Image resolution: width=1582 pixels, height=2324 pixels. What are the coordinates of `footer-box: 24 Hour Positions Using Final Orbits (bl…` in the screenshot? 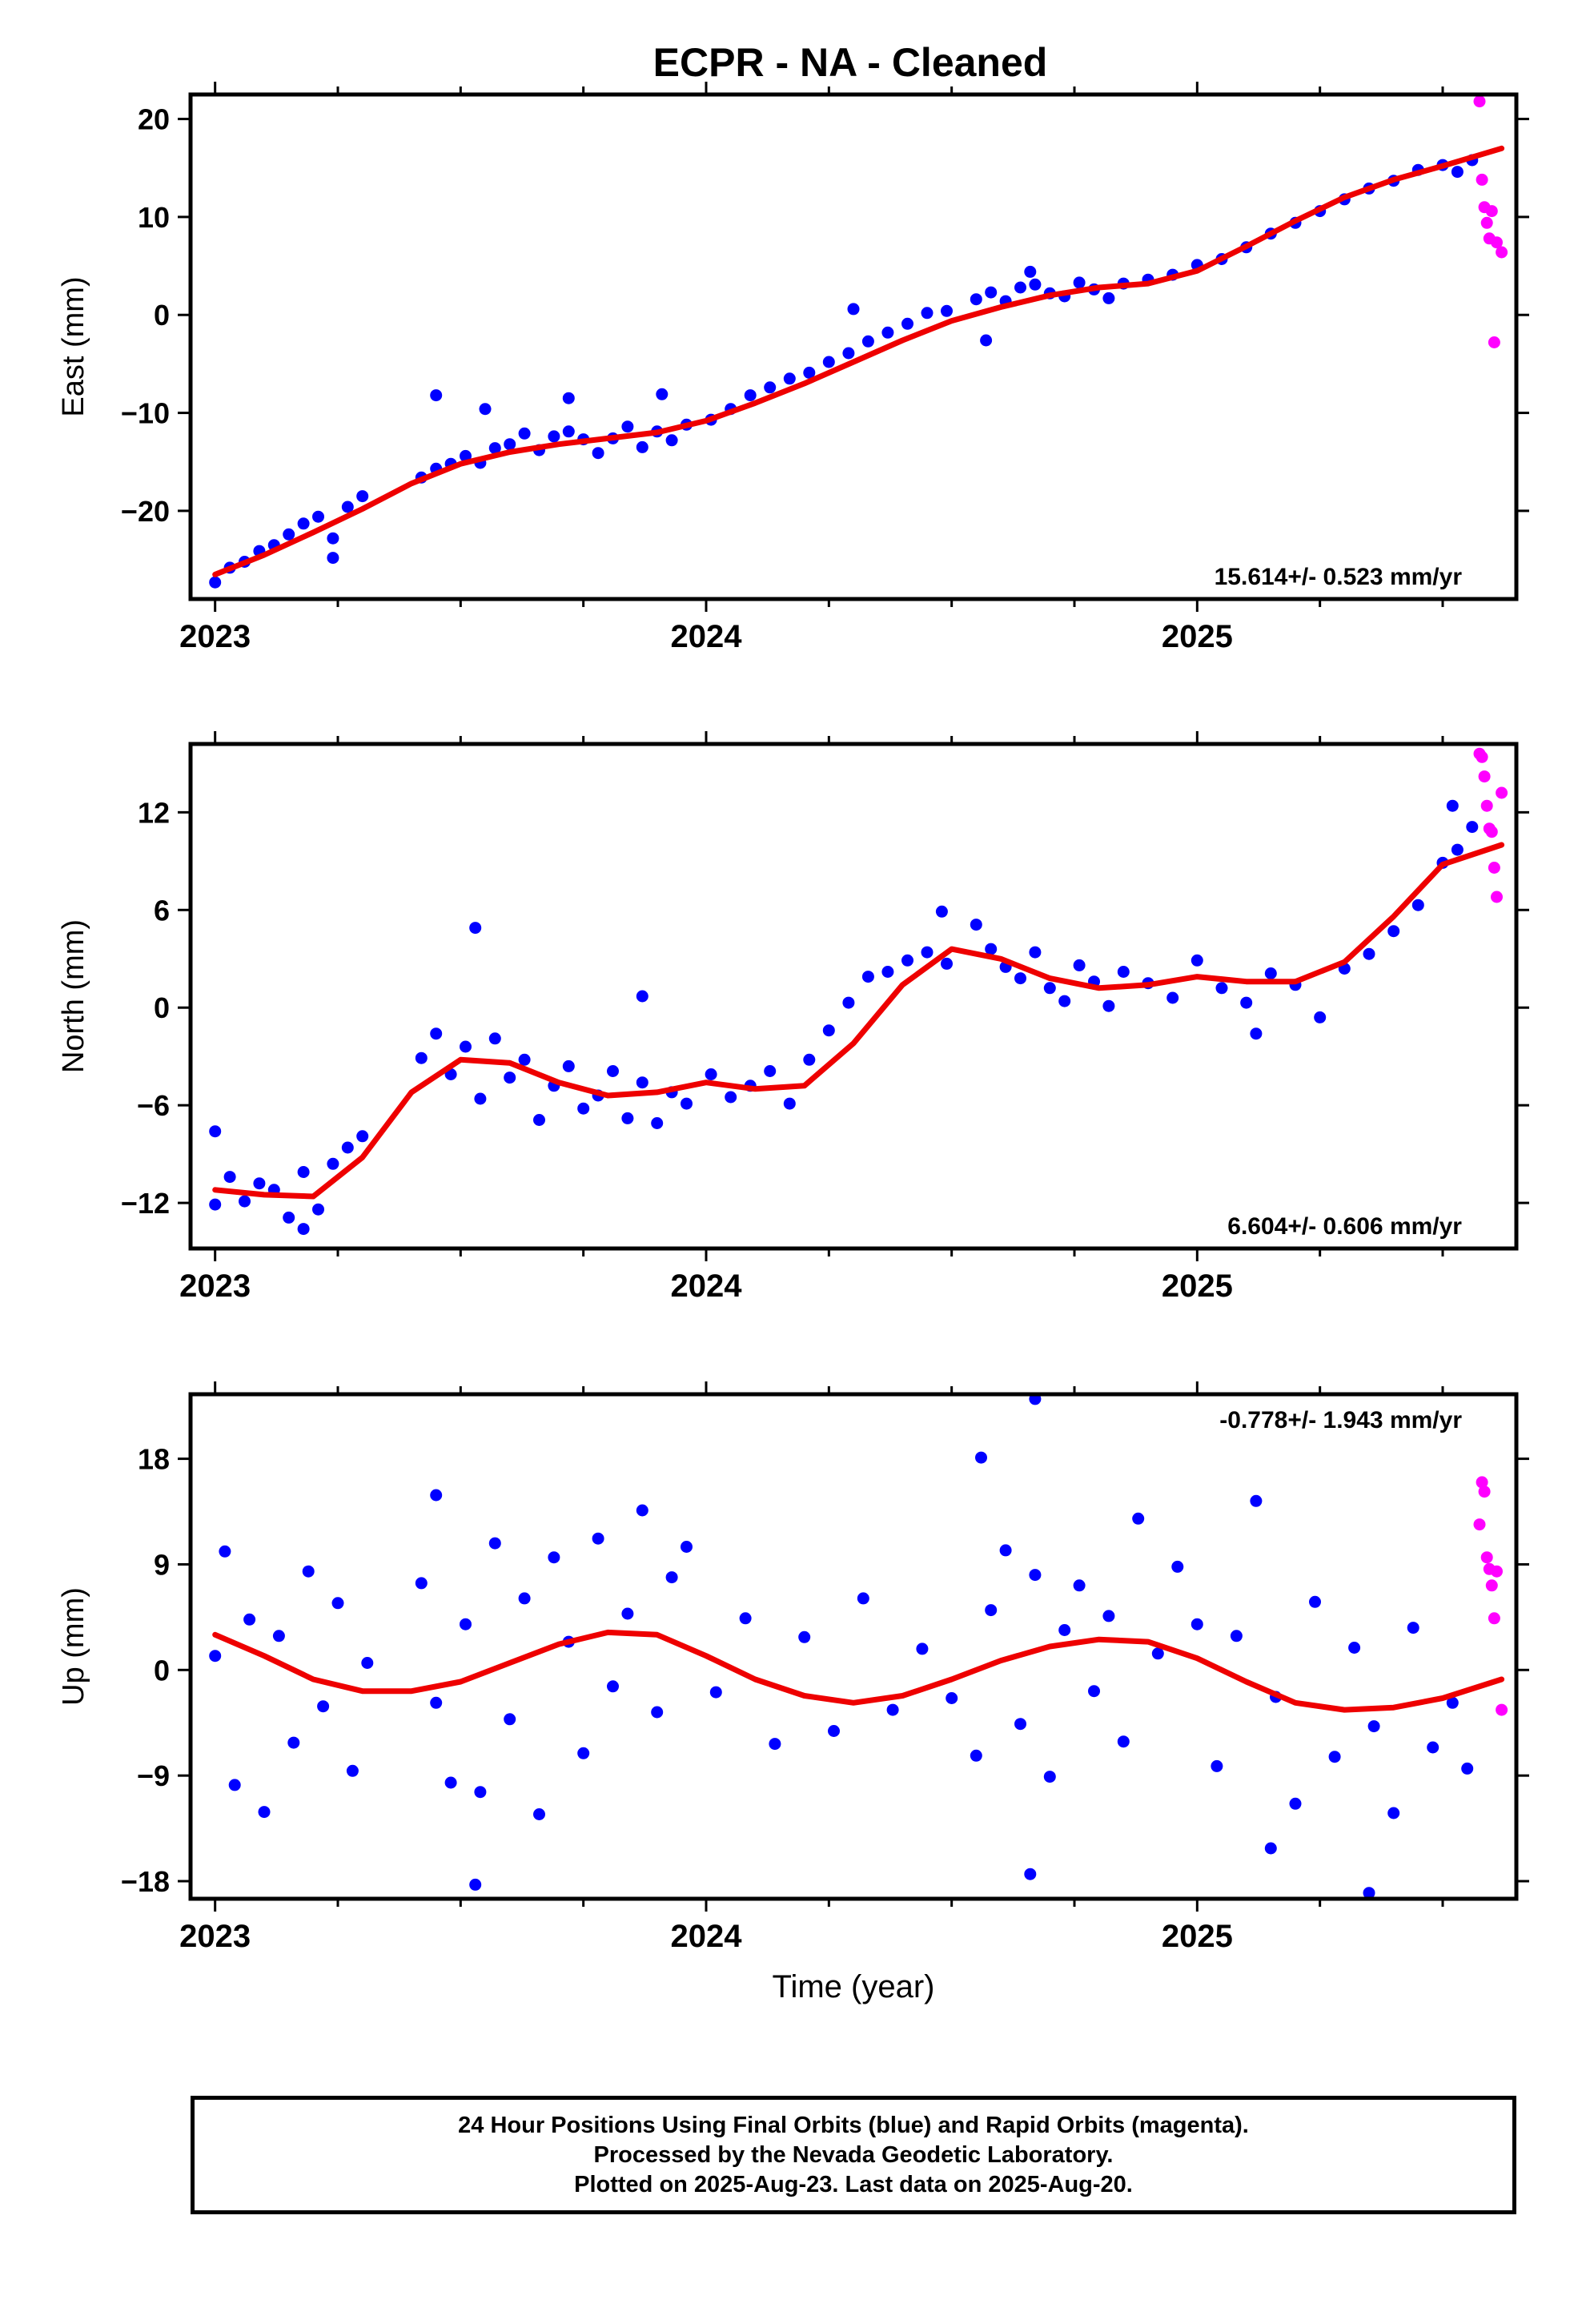 It's located at (853, 2155).